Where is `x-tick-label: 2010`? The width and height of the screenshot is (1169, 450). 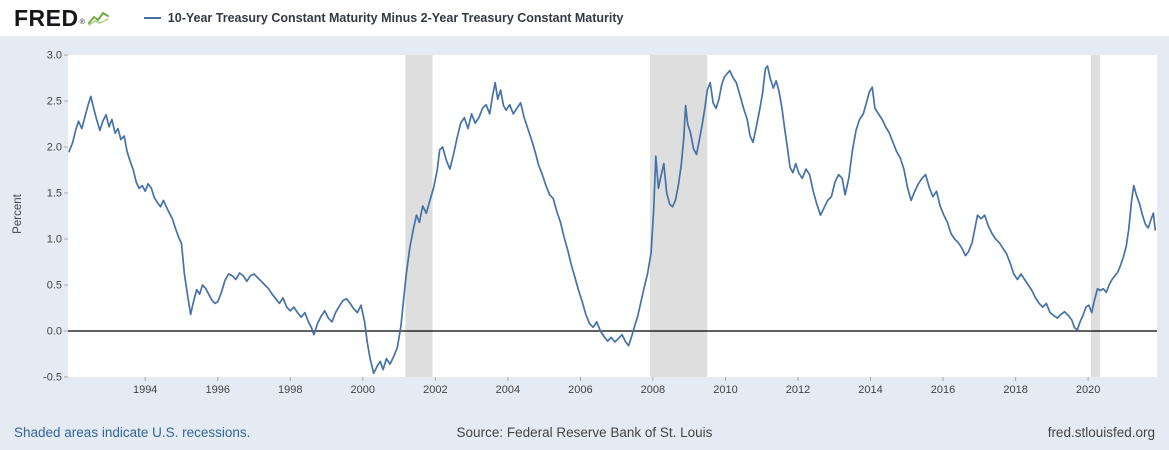 x-tick-label: 2010 is located at coordinates (725, 390).